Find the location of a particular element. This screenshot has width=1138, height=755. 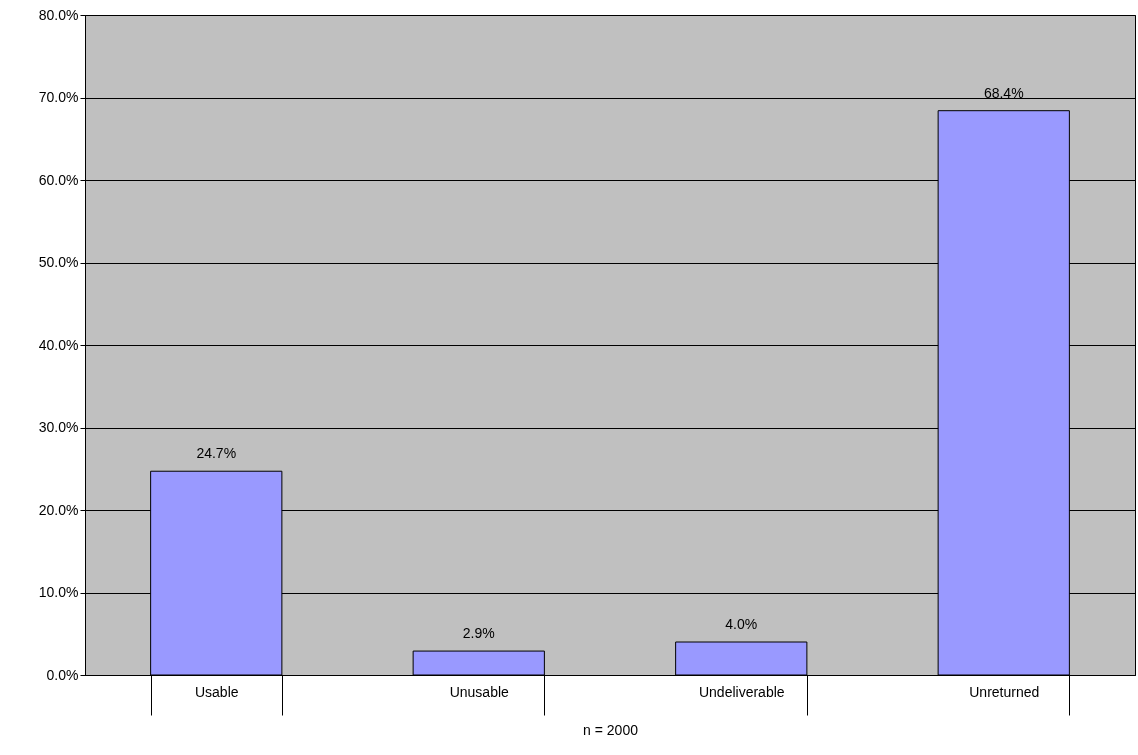

y-tick-label: 70.0% is located at coordinates (58, 97).